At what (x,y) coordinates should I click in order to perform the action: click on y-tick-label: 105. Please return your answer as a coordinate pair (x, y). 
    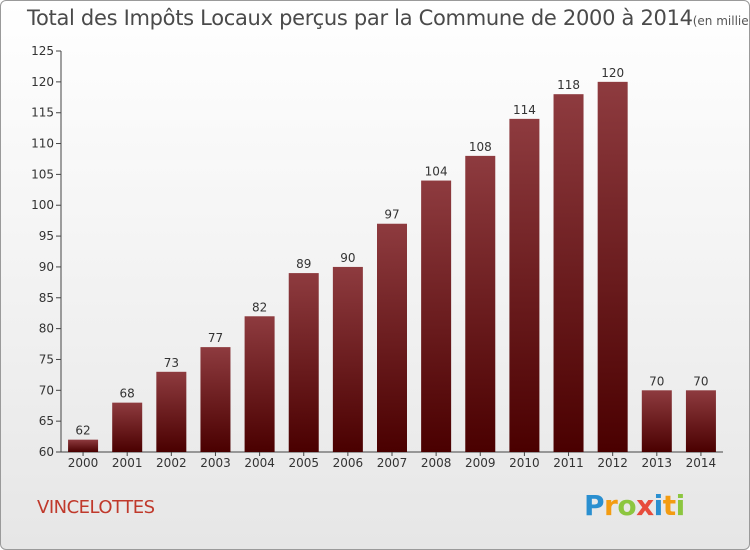
    Looking at the image, I should click on (42, 174).